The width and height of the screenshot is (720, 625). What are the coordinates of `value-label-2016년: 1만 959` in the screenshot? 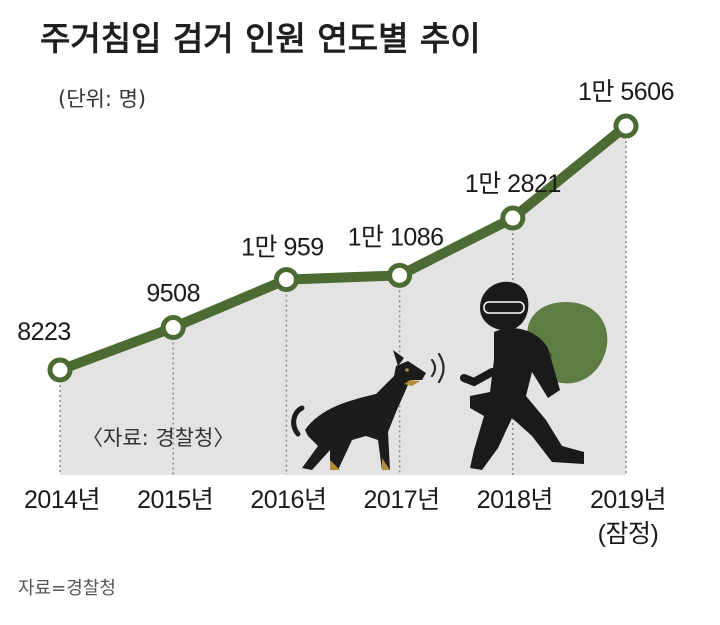 It's located at (282, 248).